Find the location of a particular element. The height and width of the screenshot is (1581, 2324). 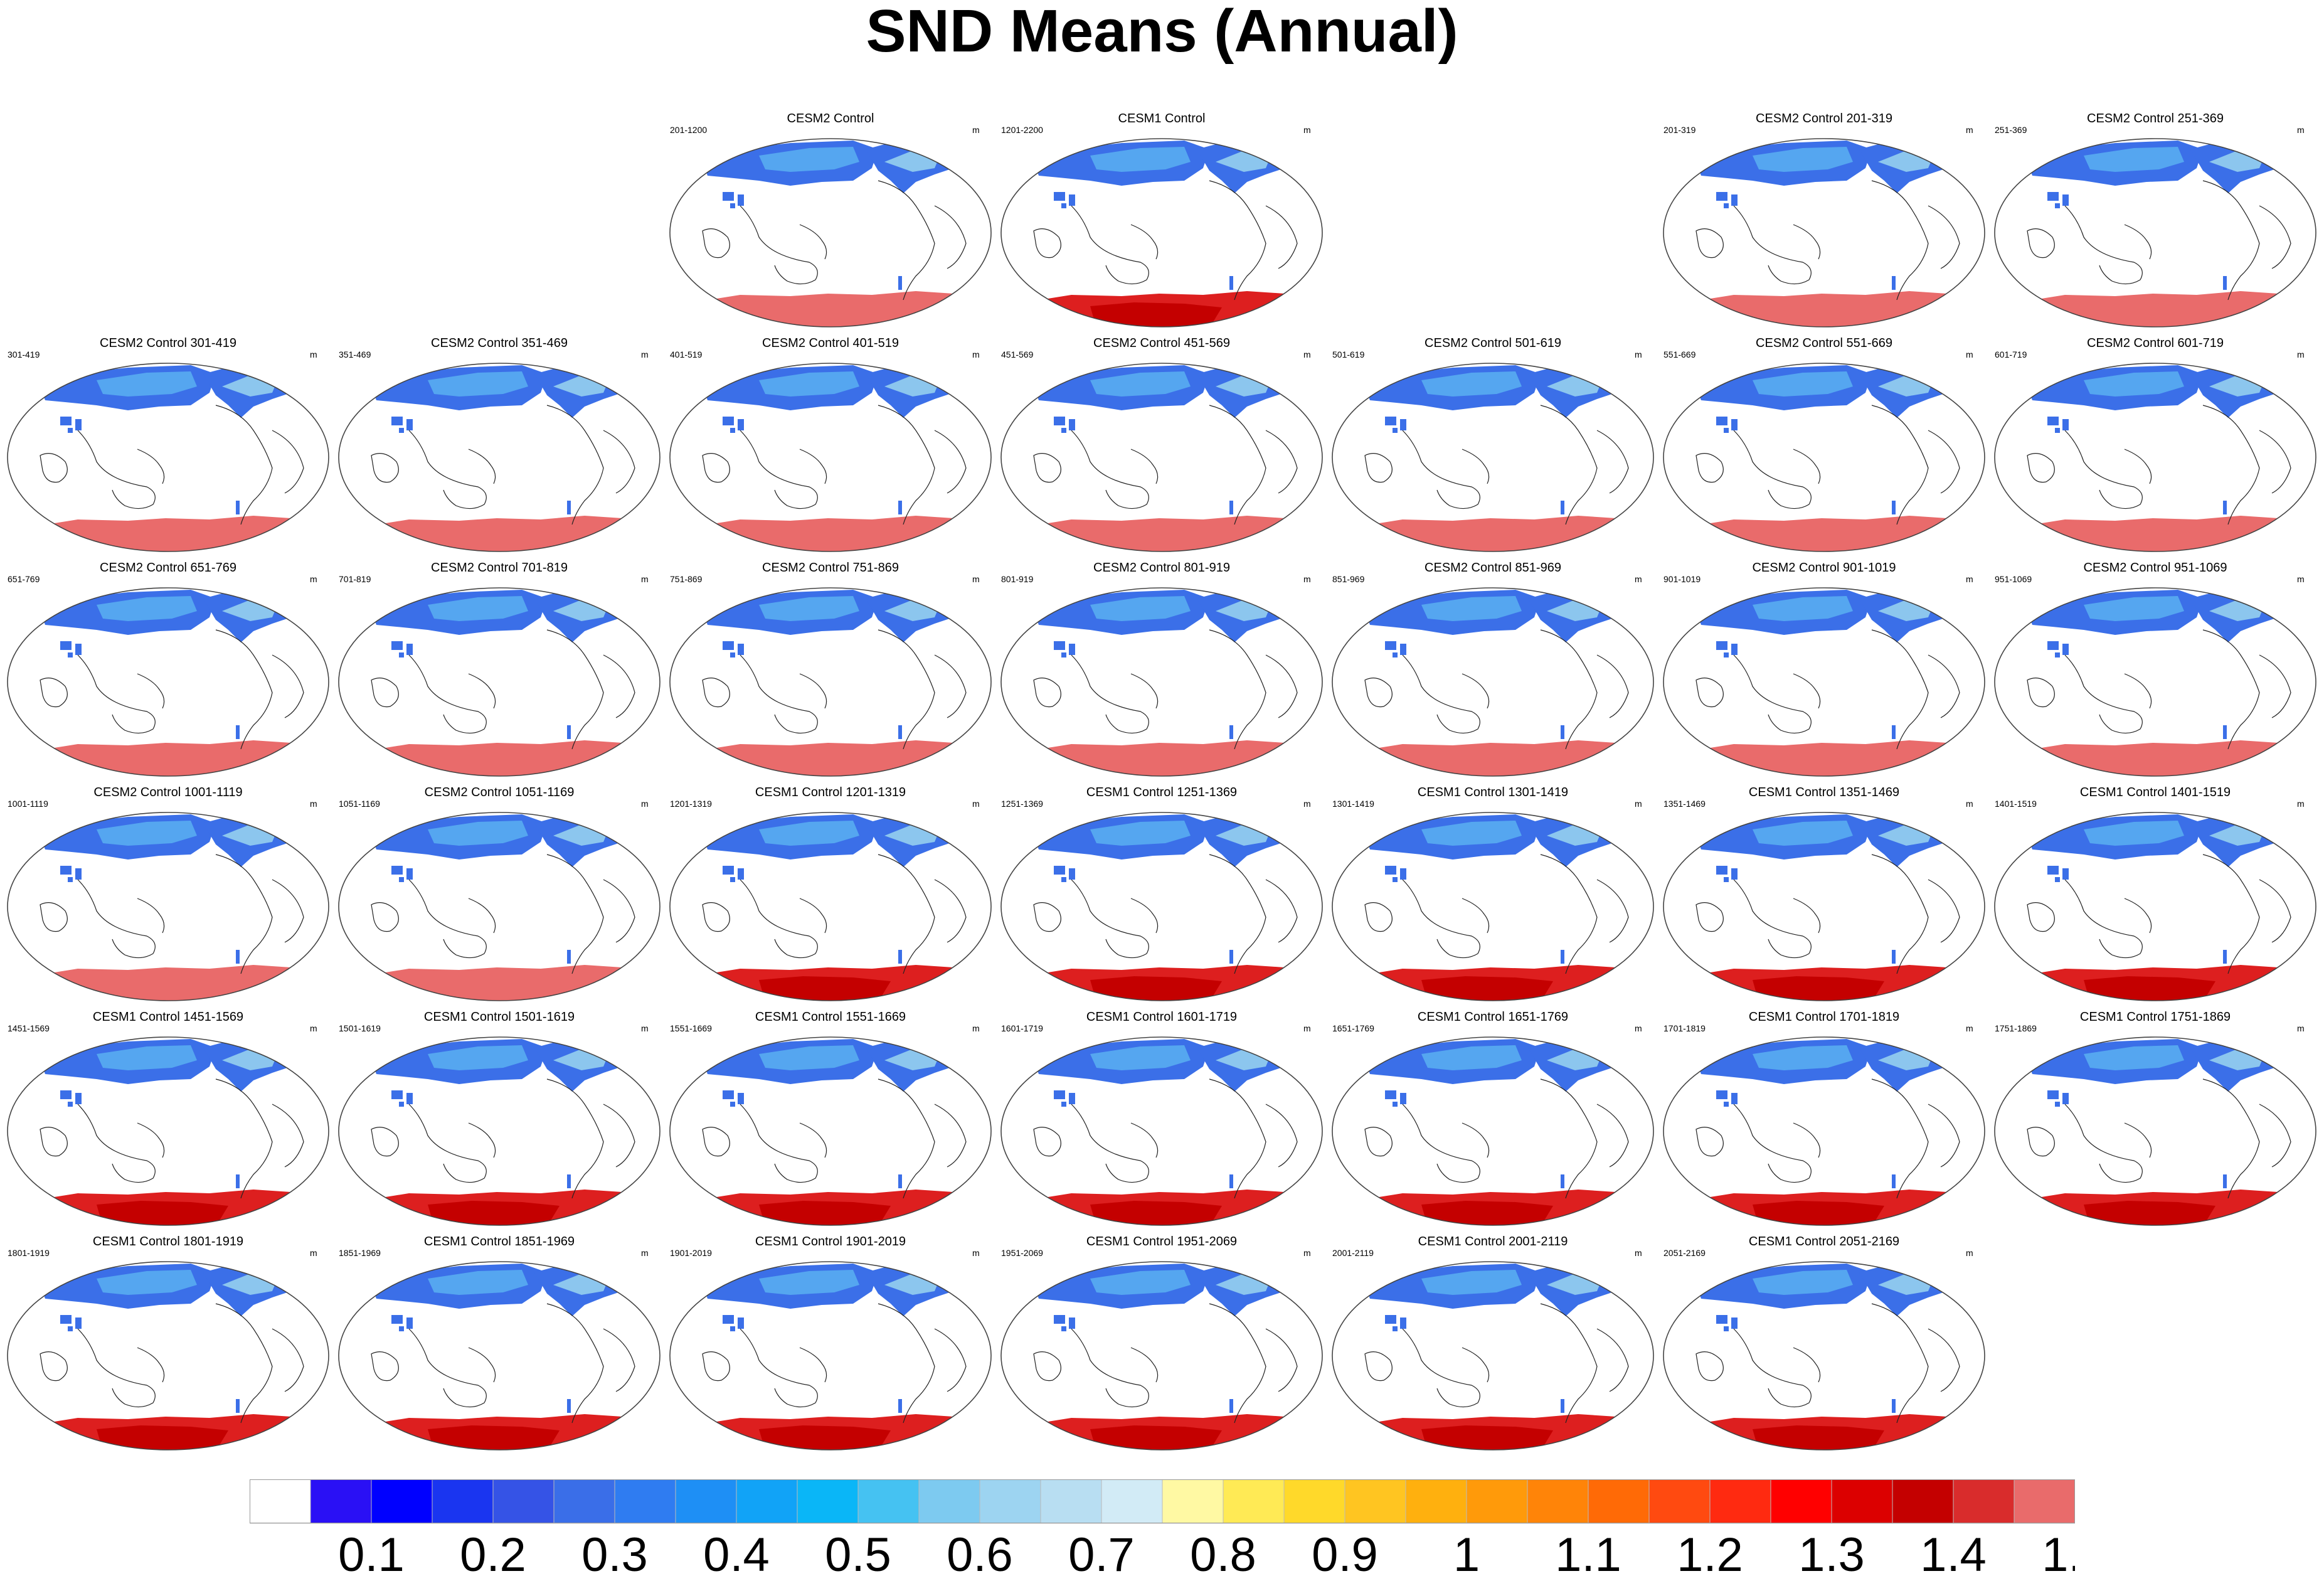

panel-title: CESM1 Control 1501-1619 is located at coordinates (499, 1017).